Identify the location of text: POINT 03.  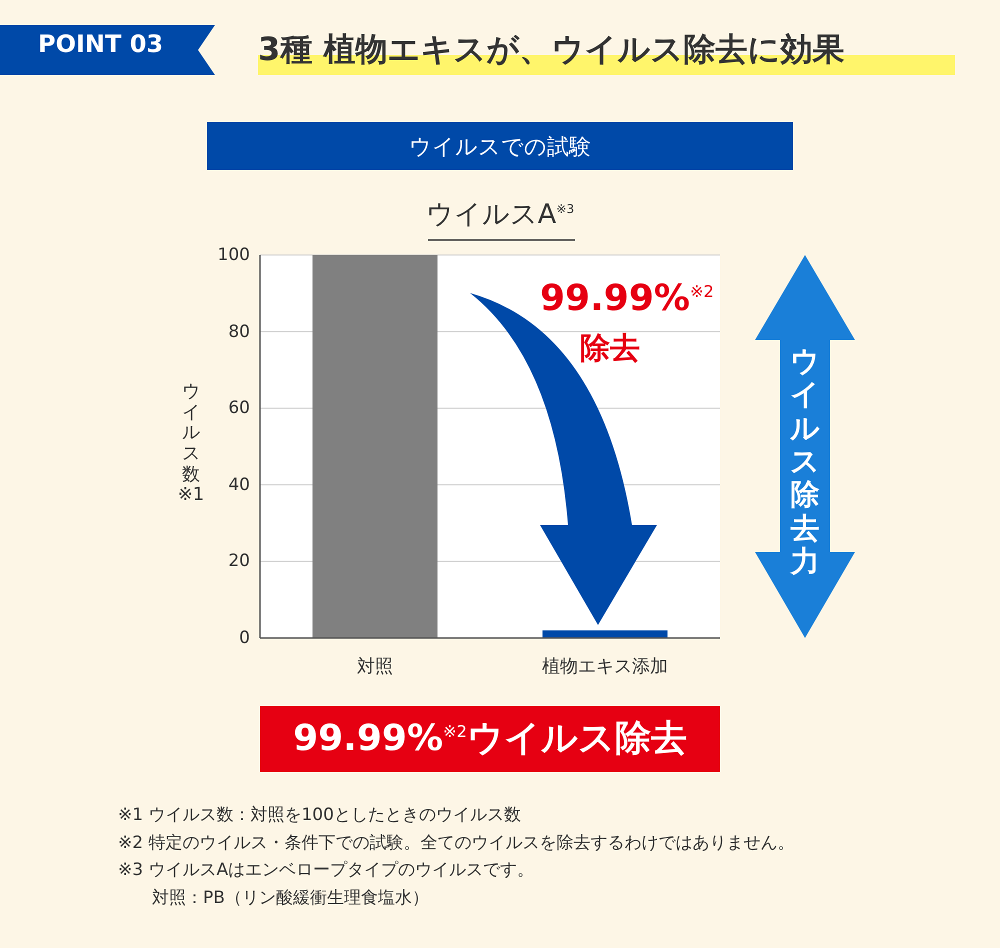
(101, 44).